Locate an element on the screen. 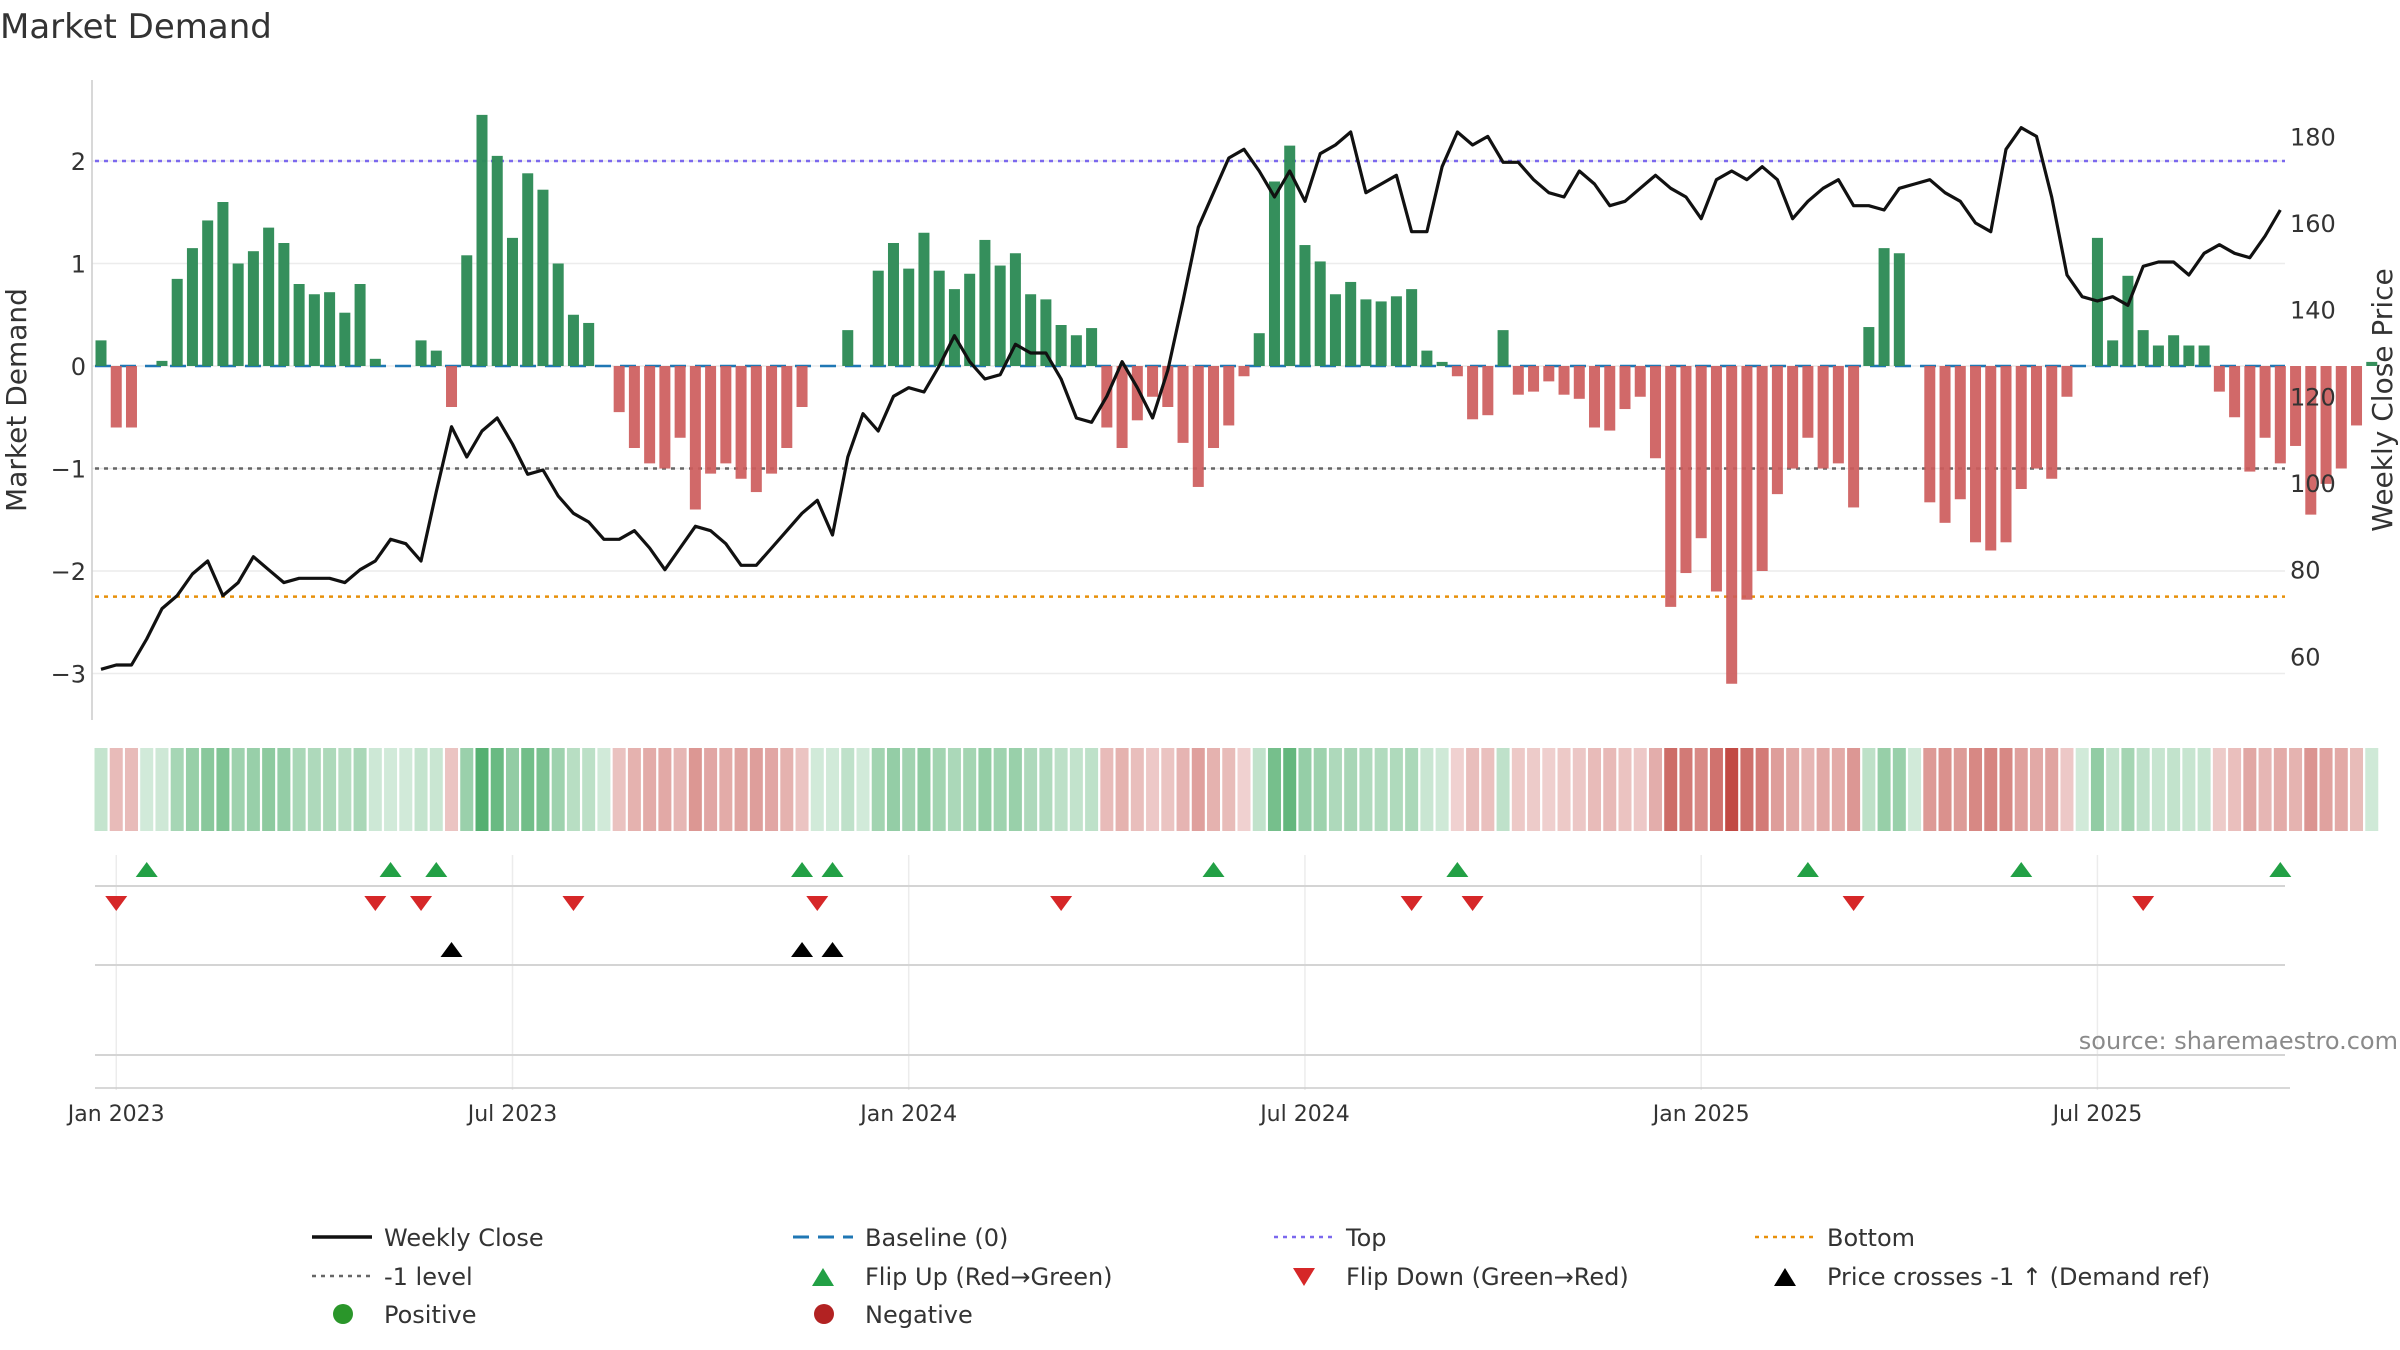  date-tick-label: Jan 2023 is located at coordinates (115, 1114).